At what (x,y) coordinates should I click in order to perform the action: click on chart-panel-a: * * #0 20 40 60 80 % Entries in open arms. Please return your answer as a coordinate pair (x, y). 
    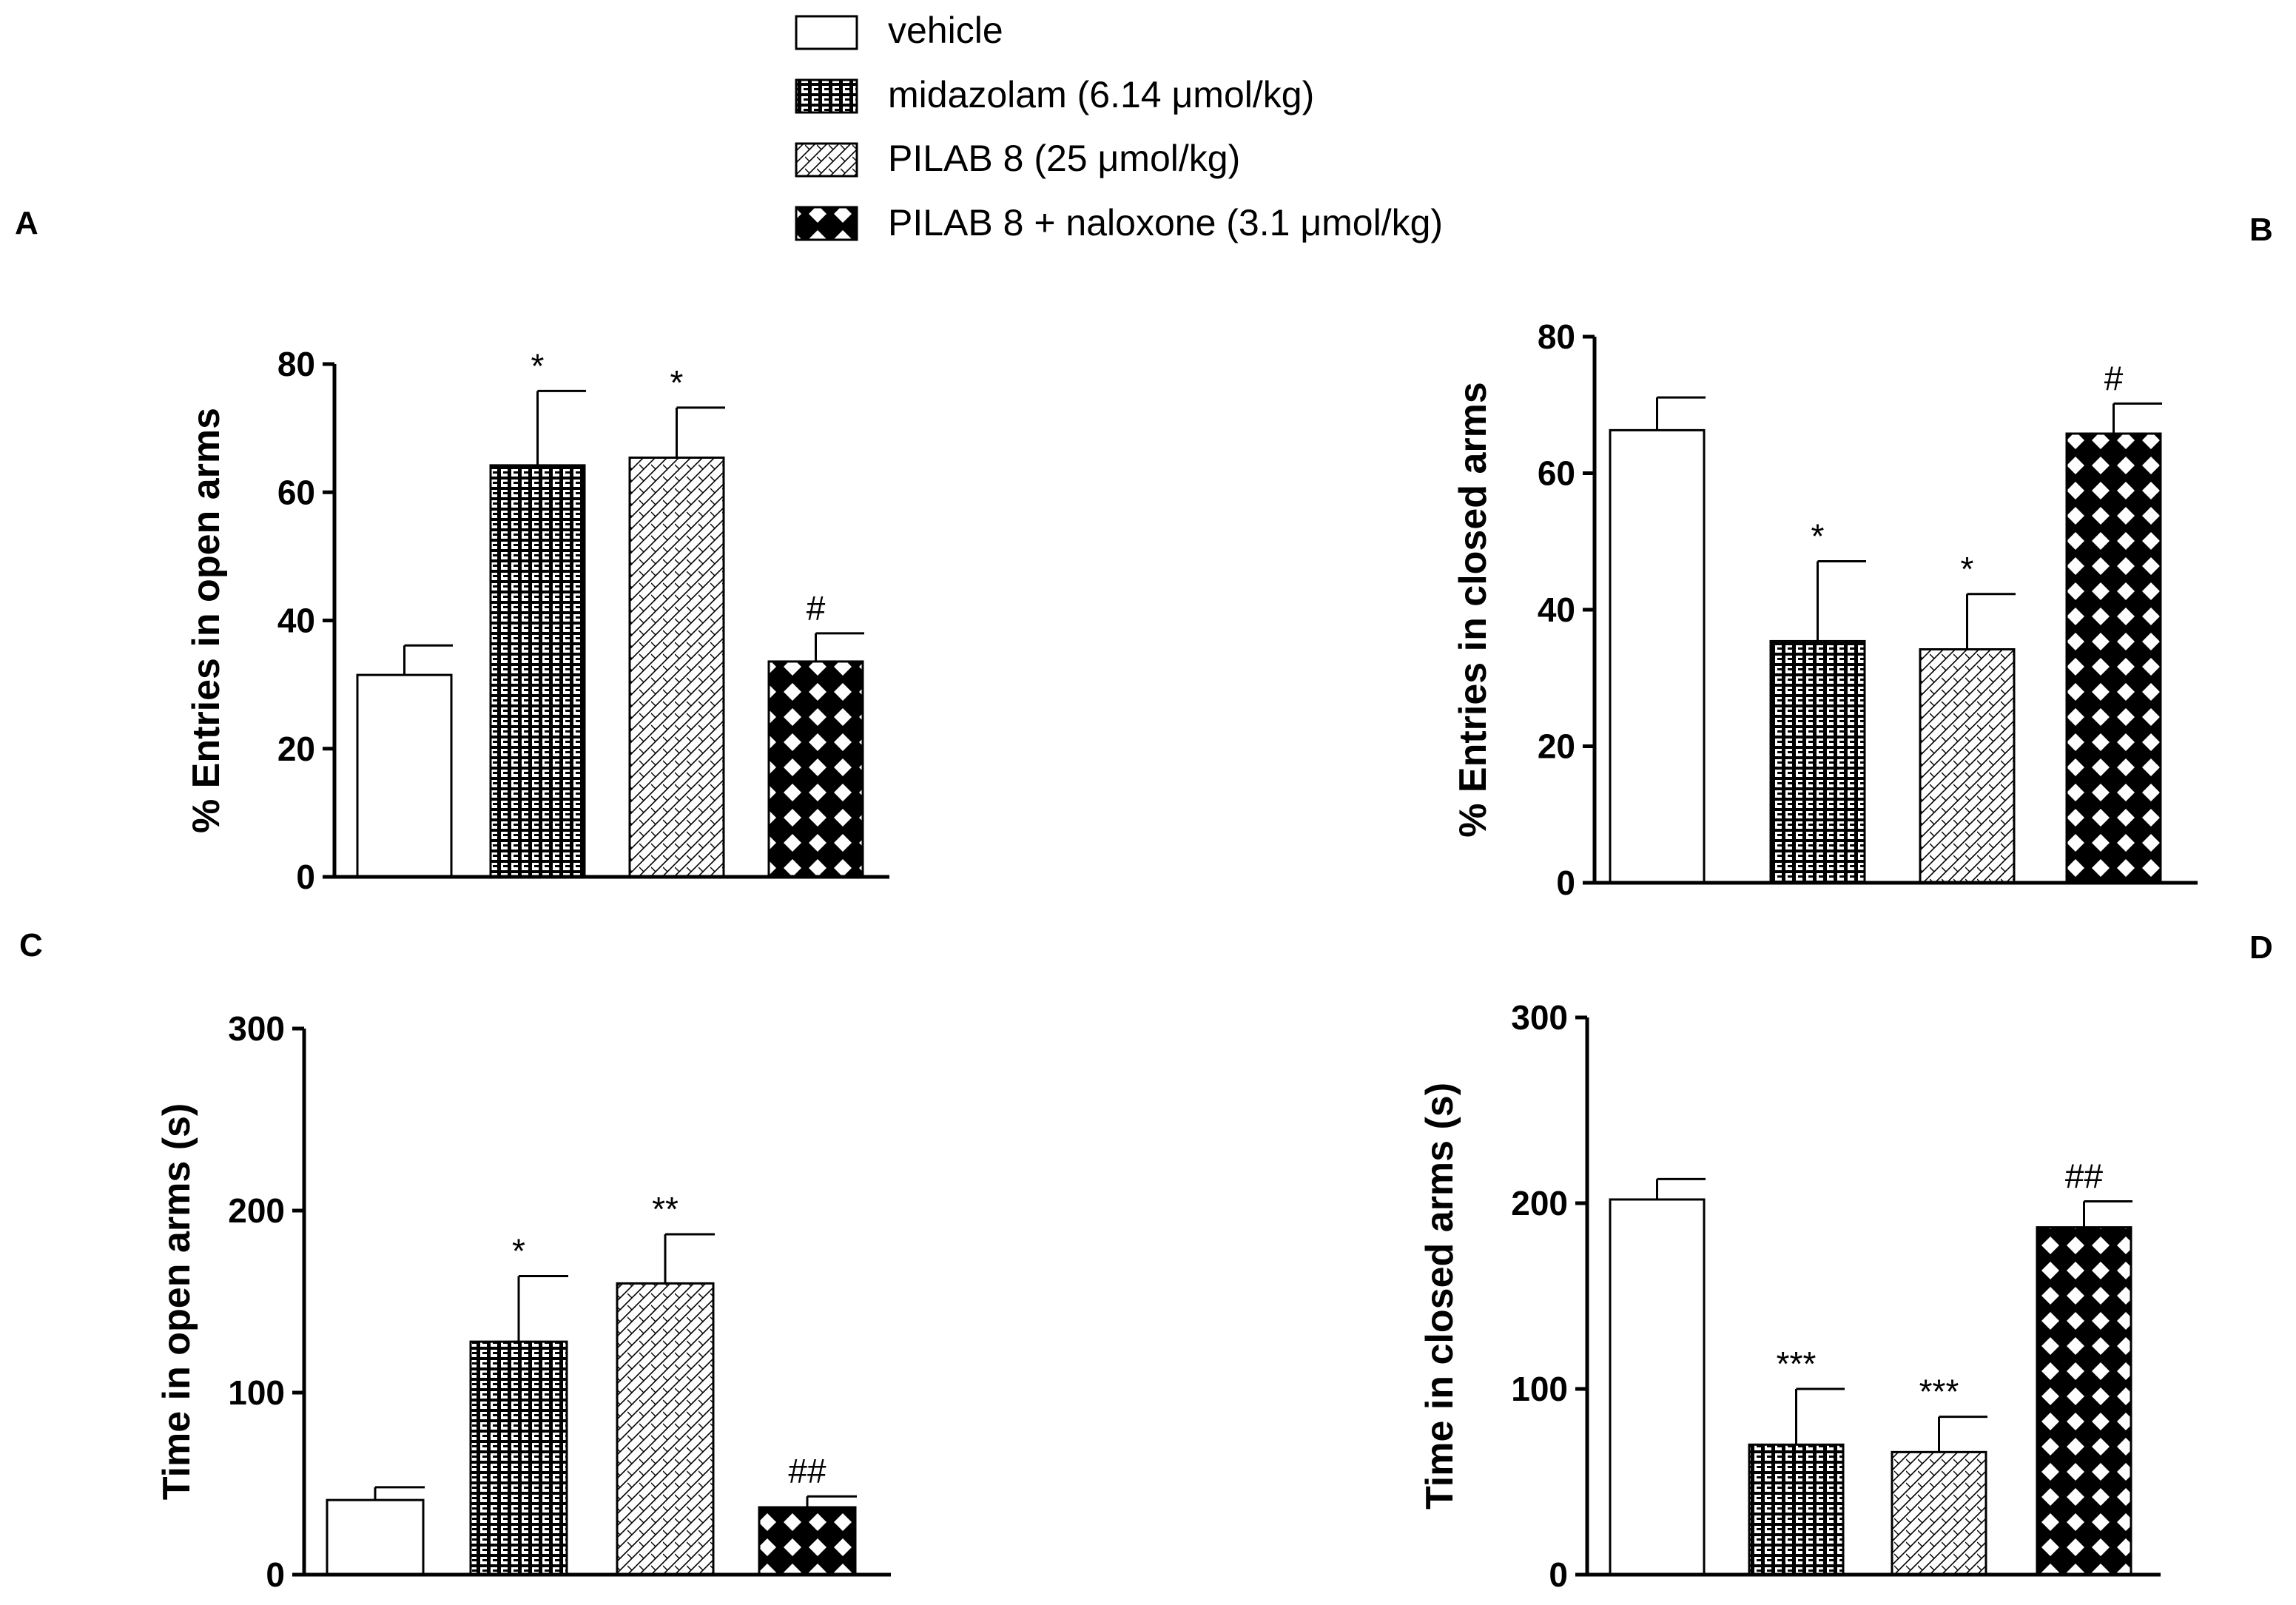
    Looking at the image, I should click on (537, 620).